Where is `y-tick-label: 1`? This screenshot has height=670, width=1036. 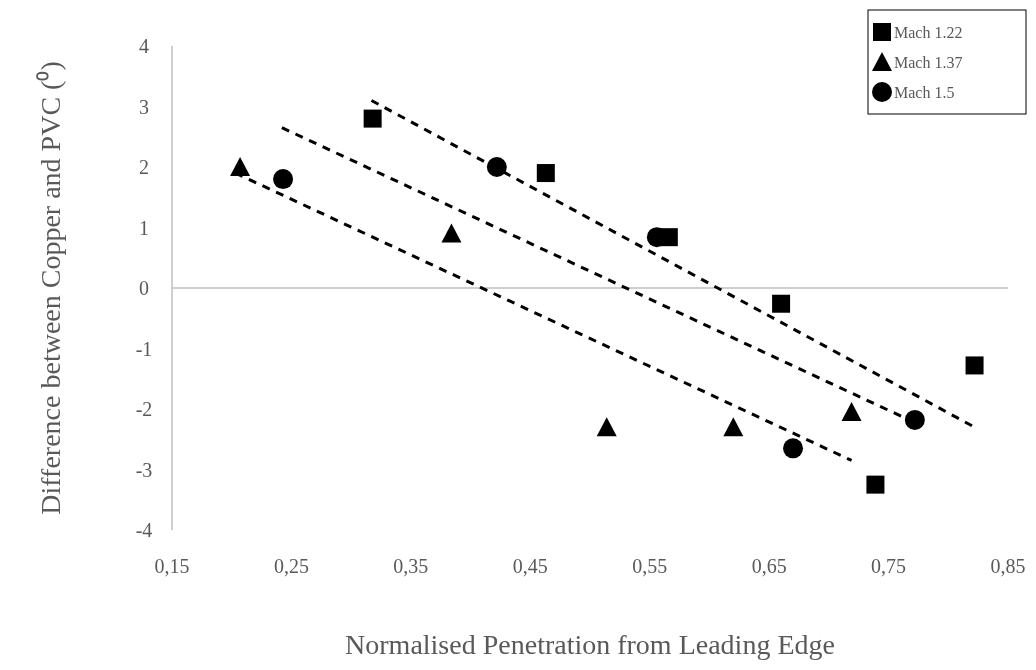 y-tick-label: 1 is located at coordinates (144, 227).